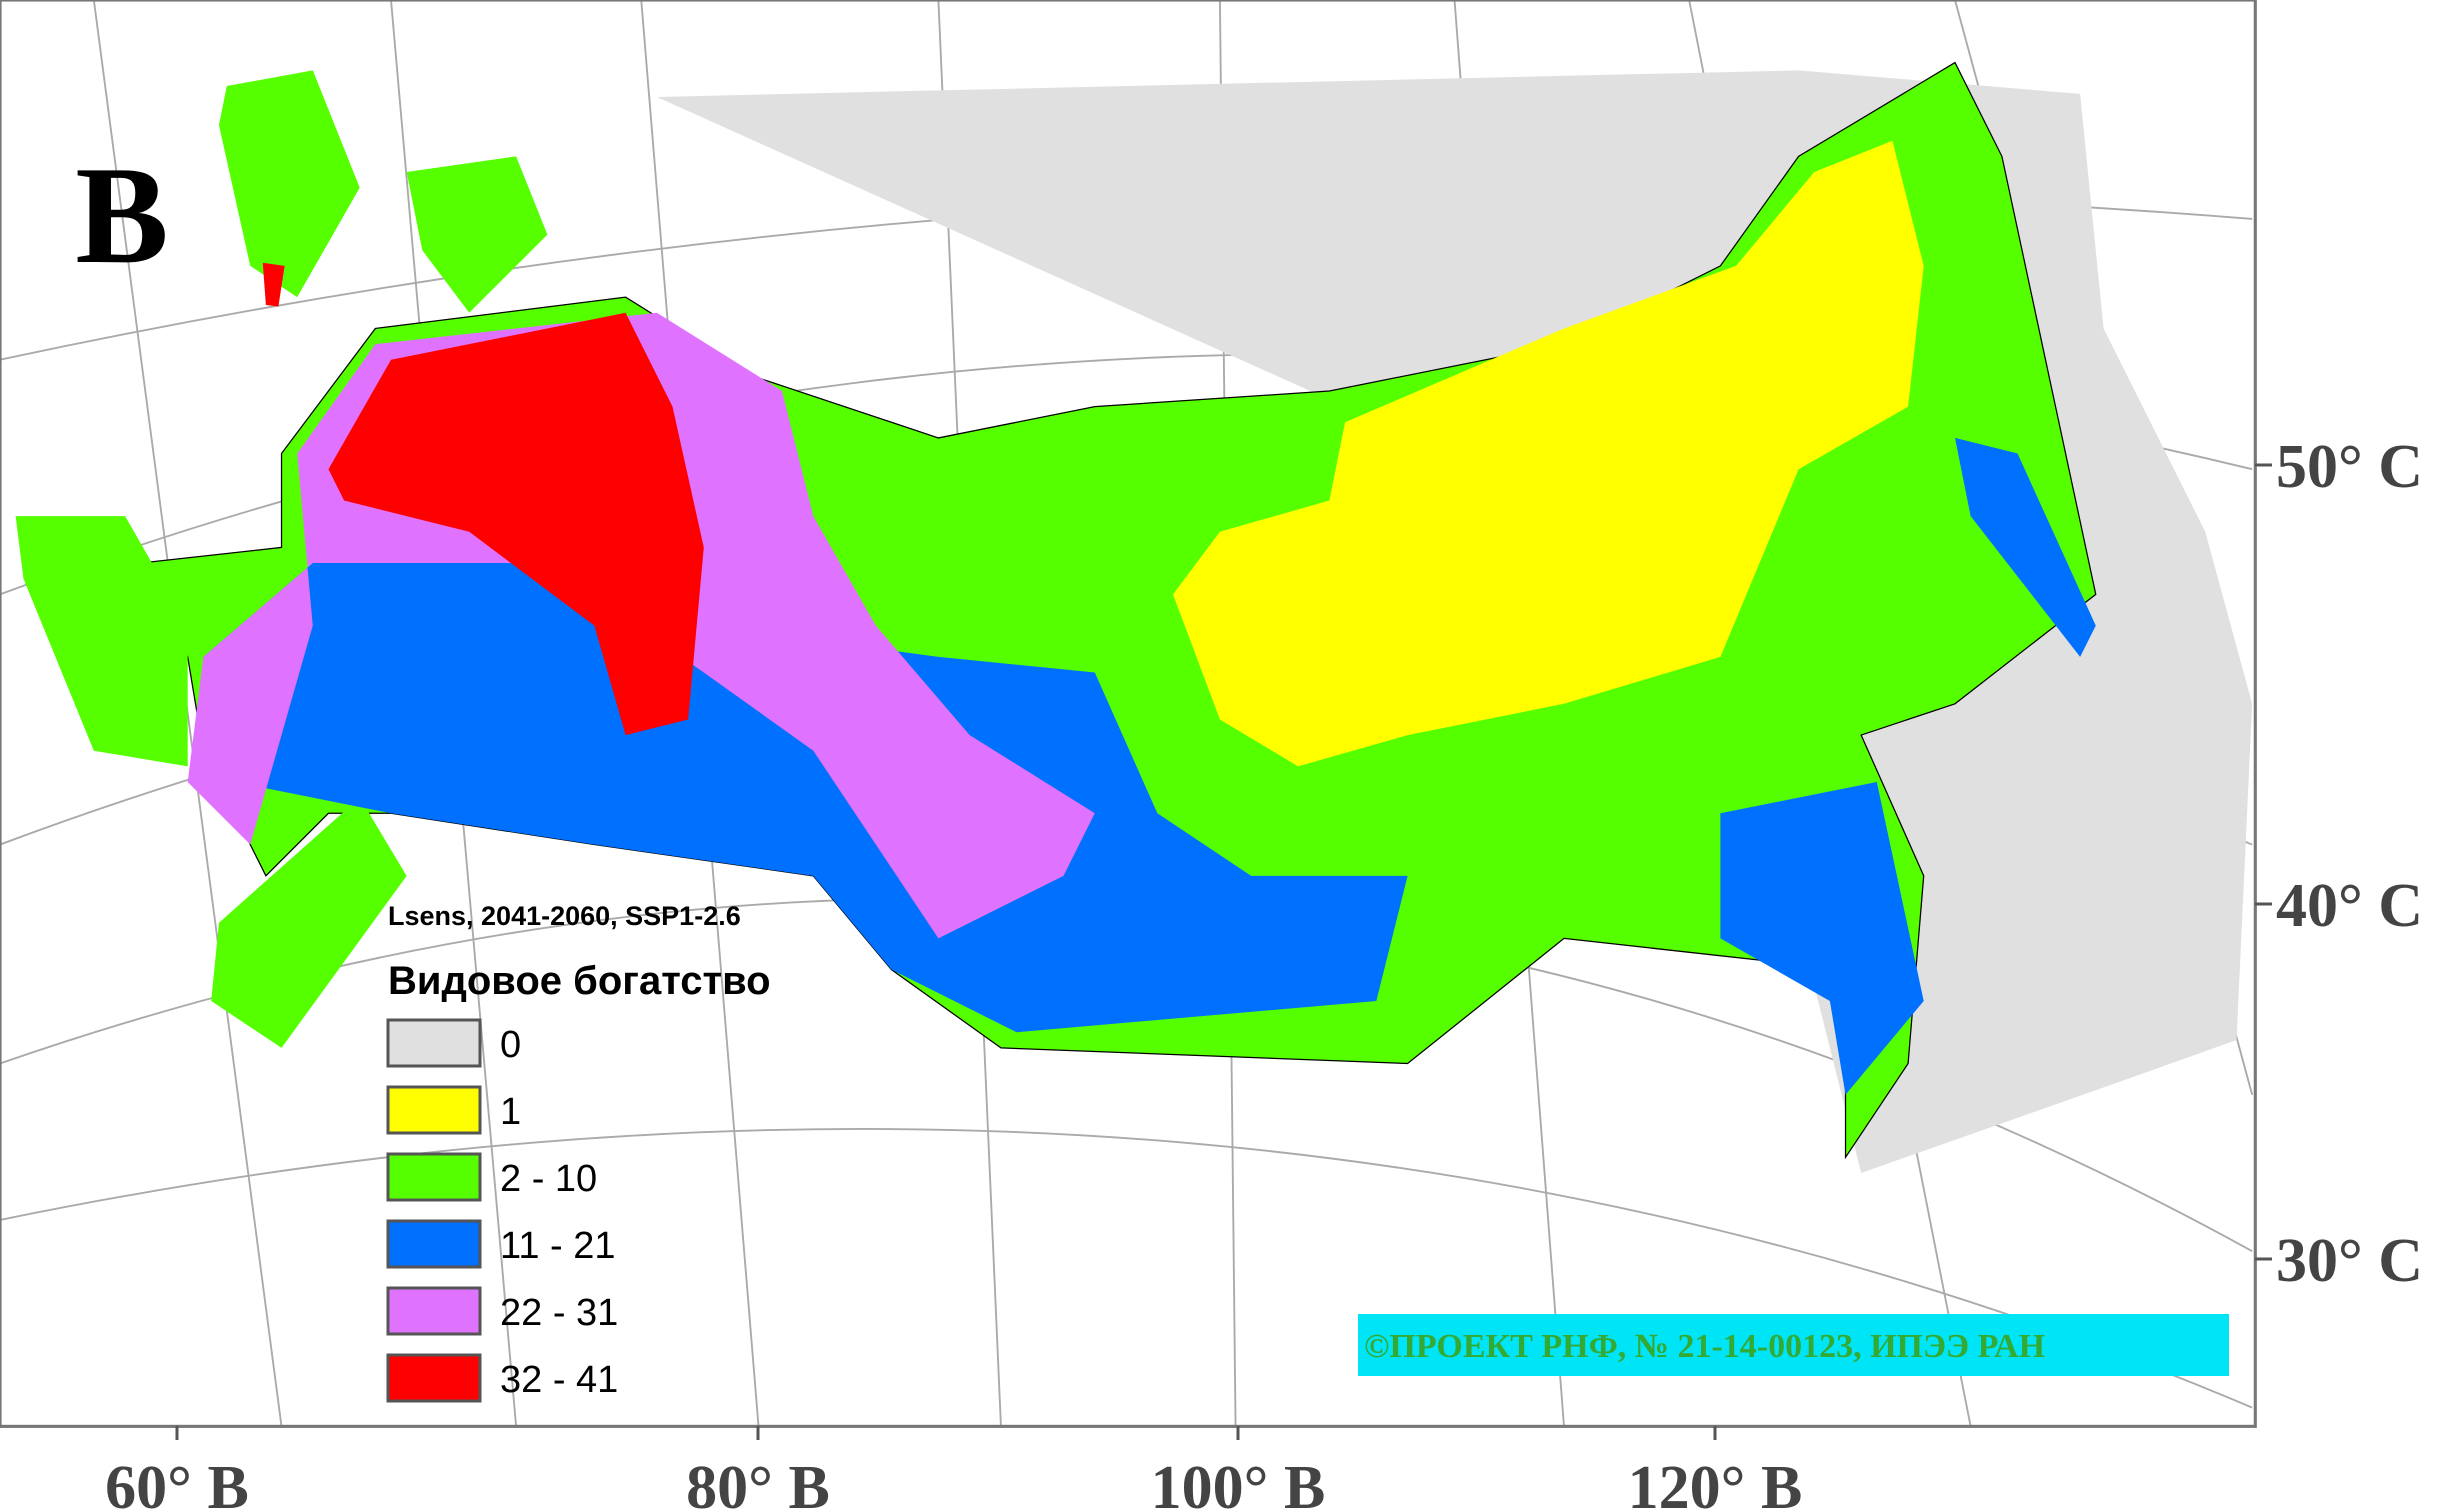  I want to click on longitude-label: 120° В, so click(1715, 1482).